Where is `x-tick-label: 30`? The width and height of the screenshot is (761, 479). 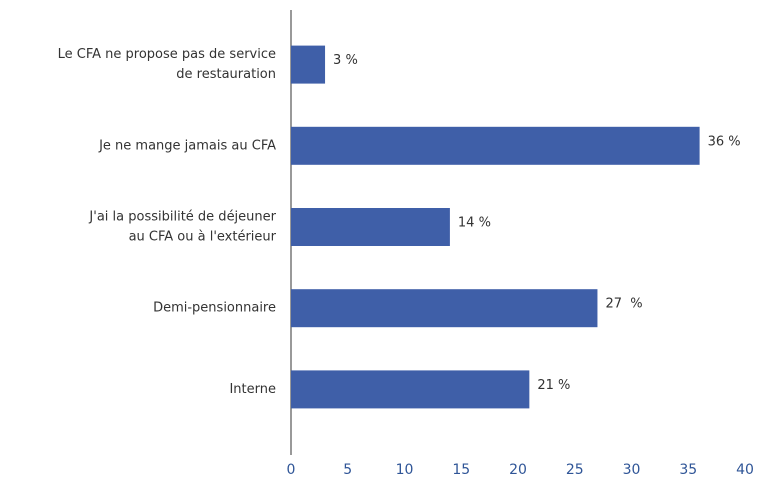 x-tick-label: 30 is located at coordinates (632, 470).